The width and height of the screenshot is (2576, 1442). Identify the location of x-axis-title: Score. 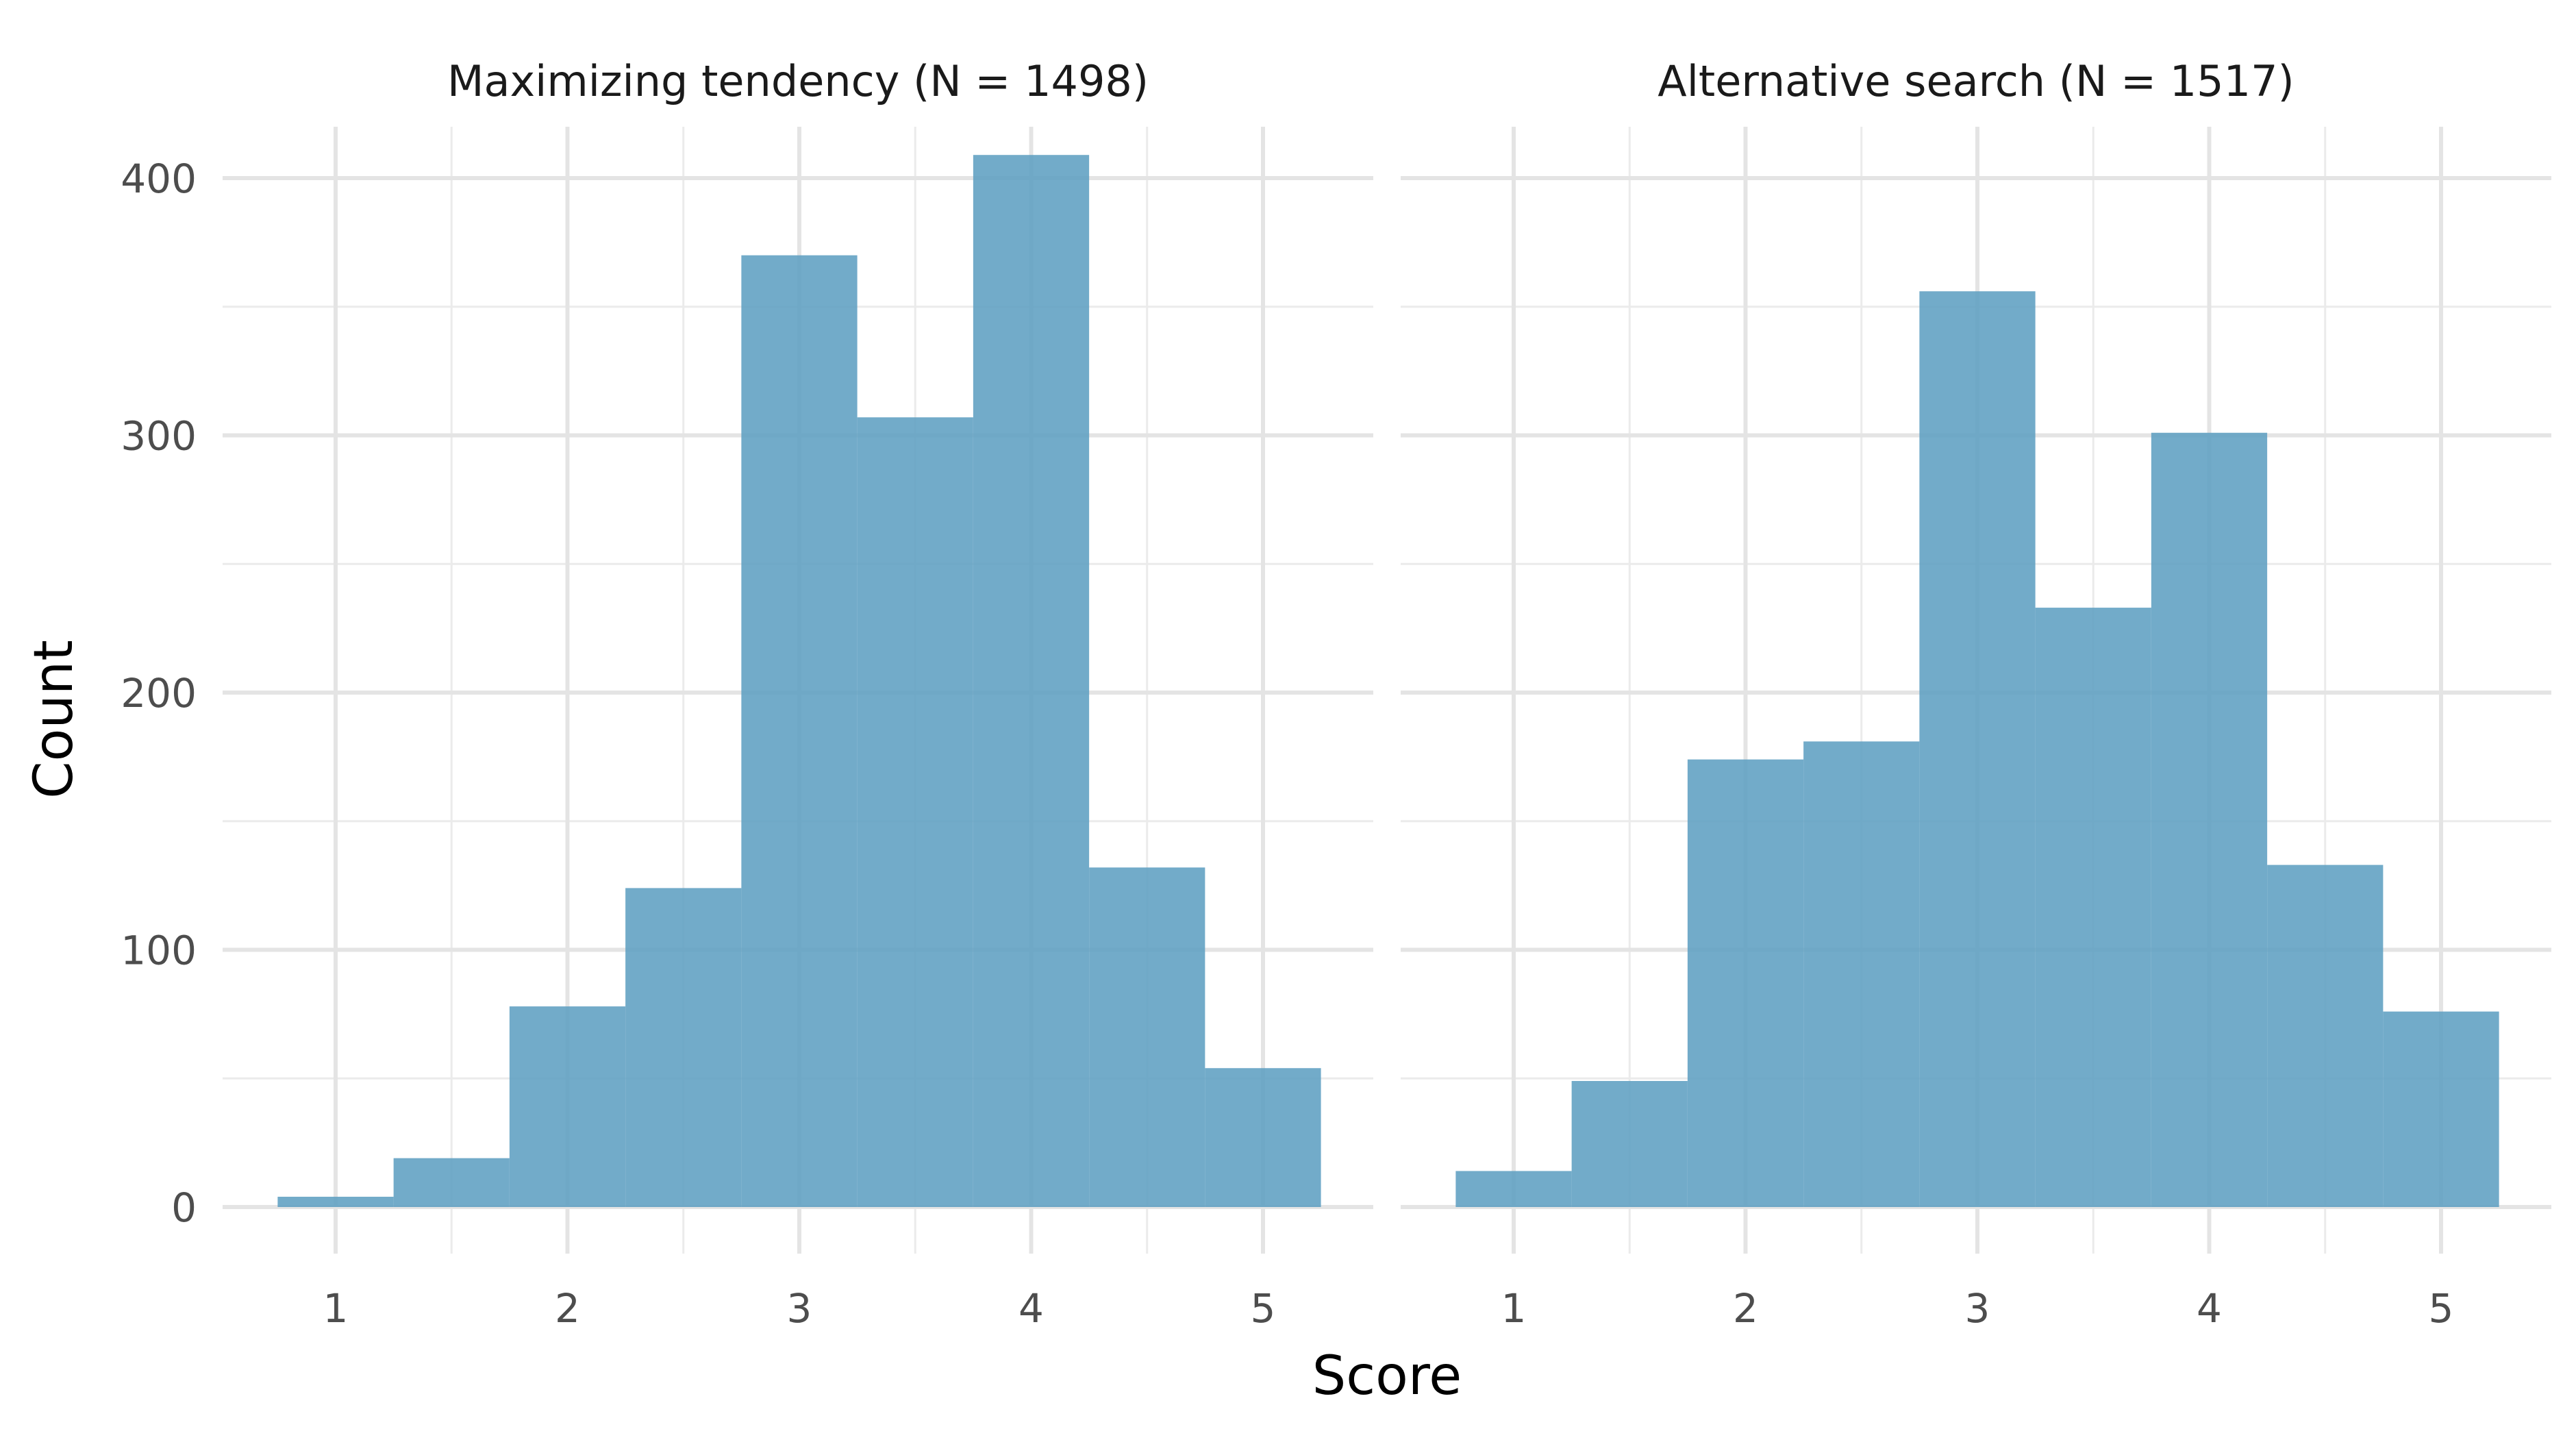
(1387, 1376).